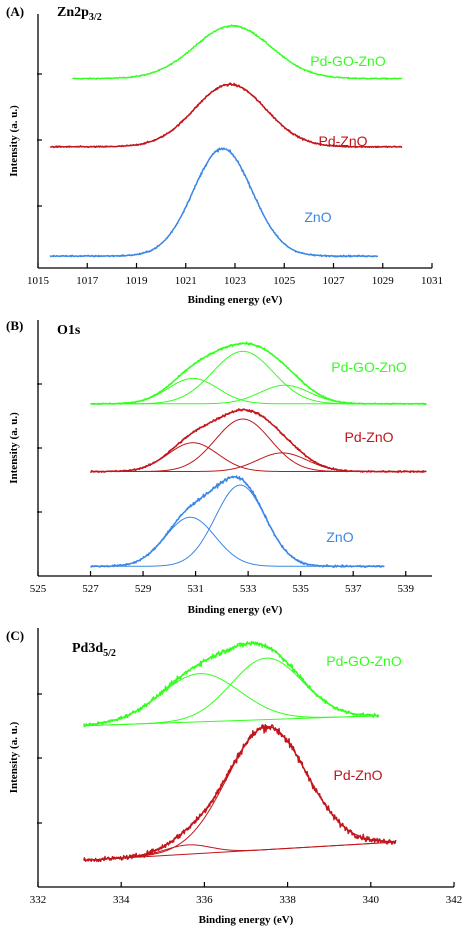 The height and width of the screenshot is (941, 474). I want to click on core-level-title: Pd3d5/2, so click(94, 650).